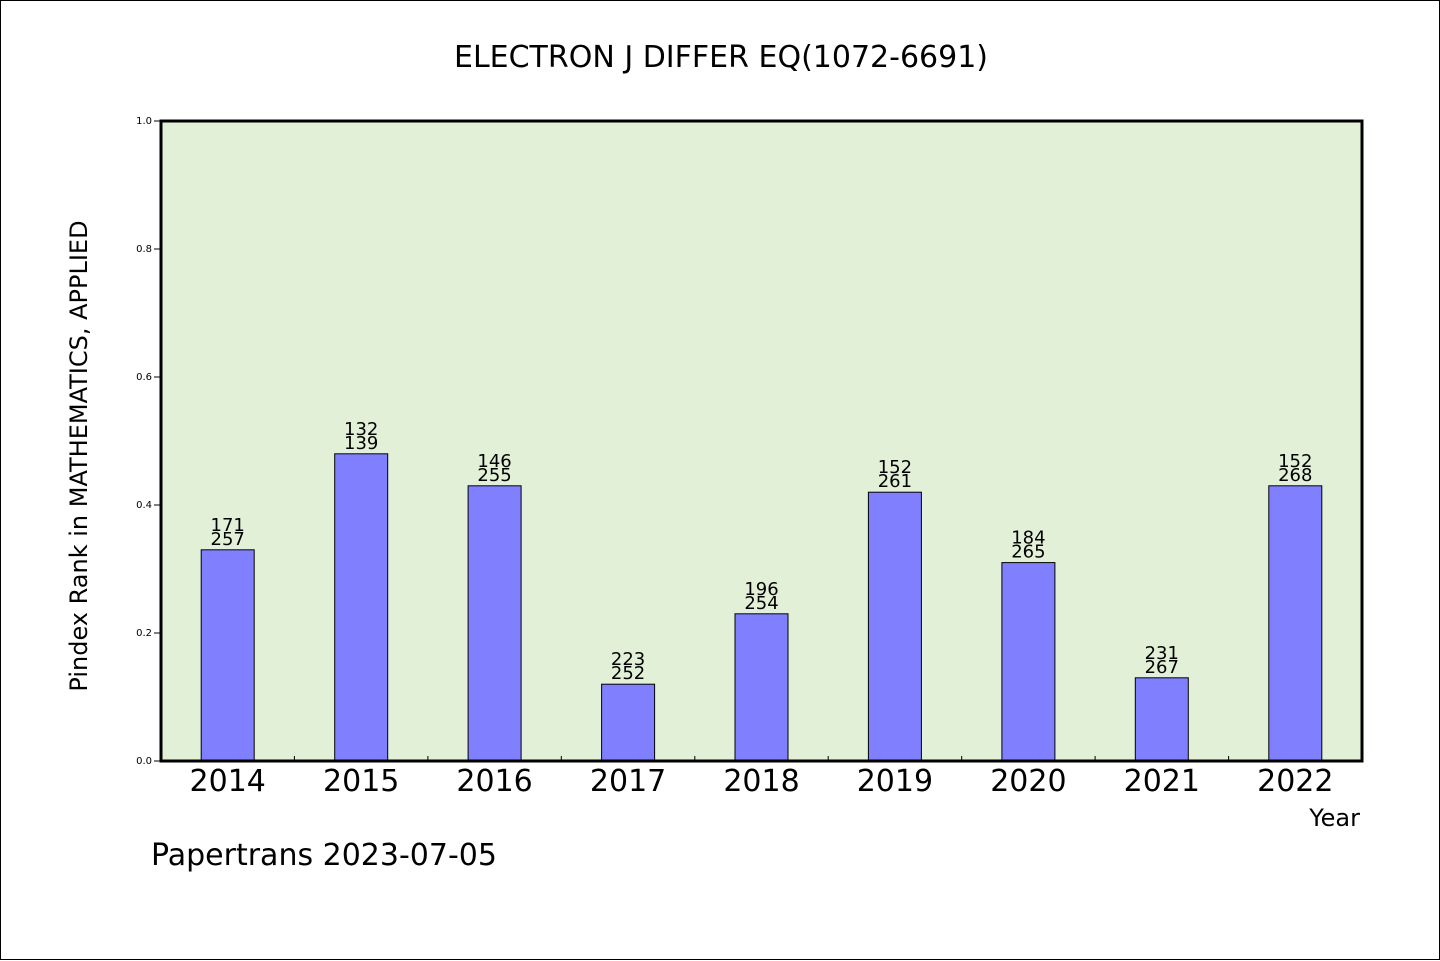 The width and height of the screenshot is (1440, 961). What do you see at coordinates (895, 481) in the screenshot?
I see `total-label-2019: 261` at bounding box center [895, 481].